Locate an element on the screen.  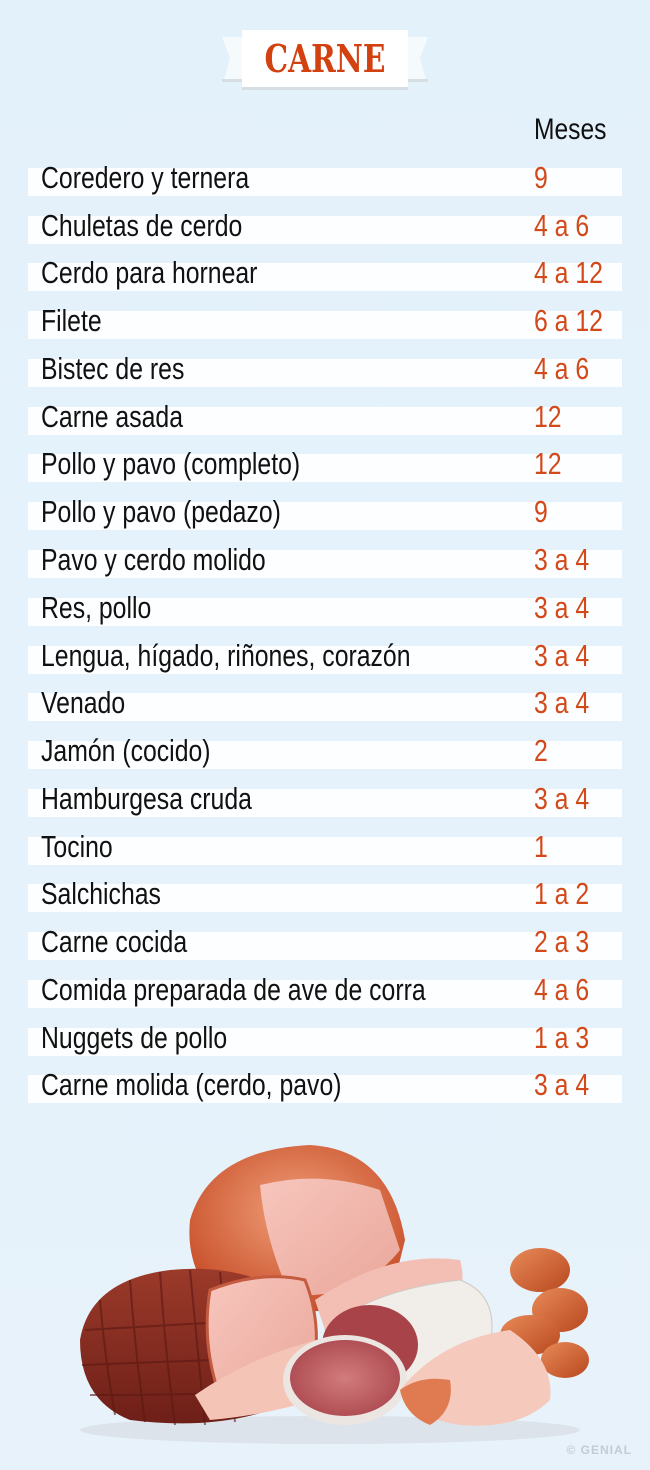
table-row: Nuggets de pollo 1 a 3 is located at coordinates (325, 1038).